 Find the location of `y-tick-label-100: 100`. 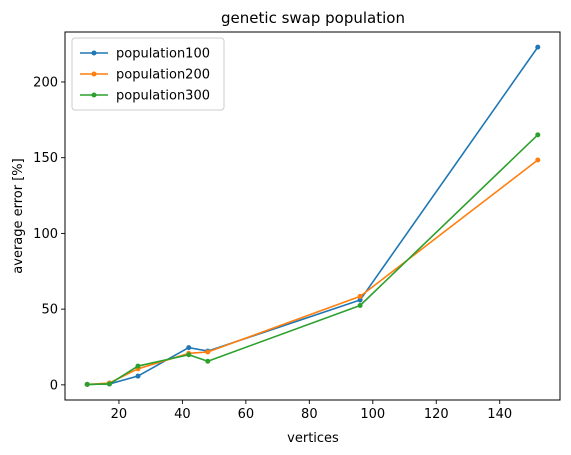

y-tick-label-100: 100 is located at coordinates (45, 234).